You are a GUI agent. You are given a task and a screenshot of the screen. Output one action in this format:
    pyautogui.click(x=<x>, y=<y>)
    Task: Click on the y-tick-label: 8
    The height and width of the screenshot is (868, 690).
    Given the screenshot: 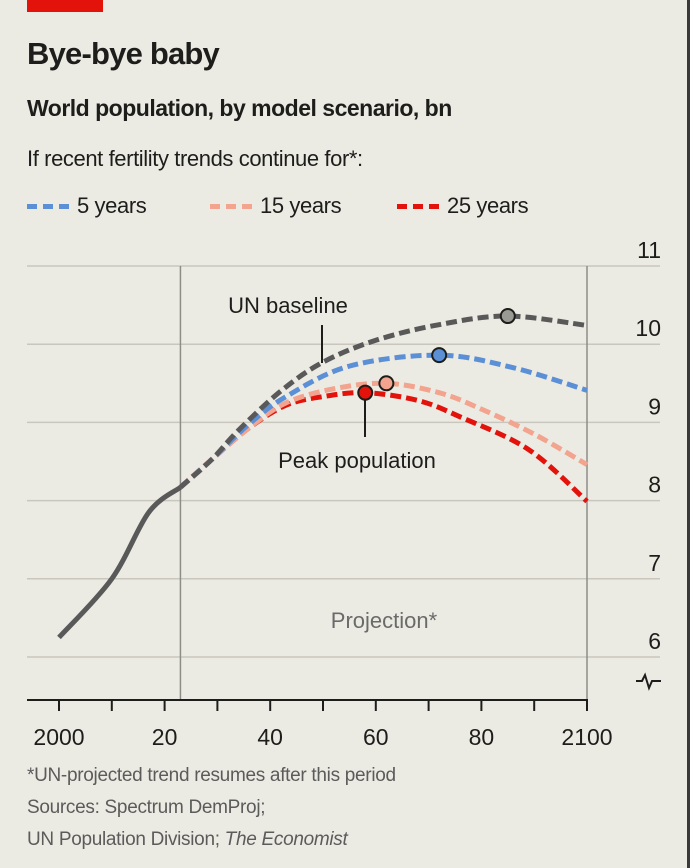 What is the action you would take?
    pyautogui.click(x=654, y=485)
    